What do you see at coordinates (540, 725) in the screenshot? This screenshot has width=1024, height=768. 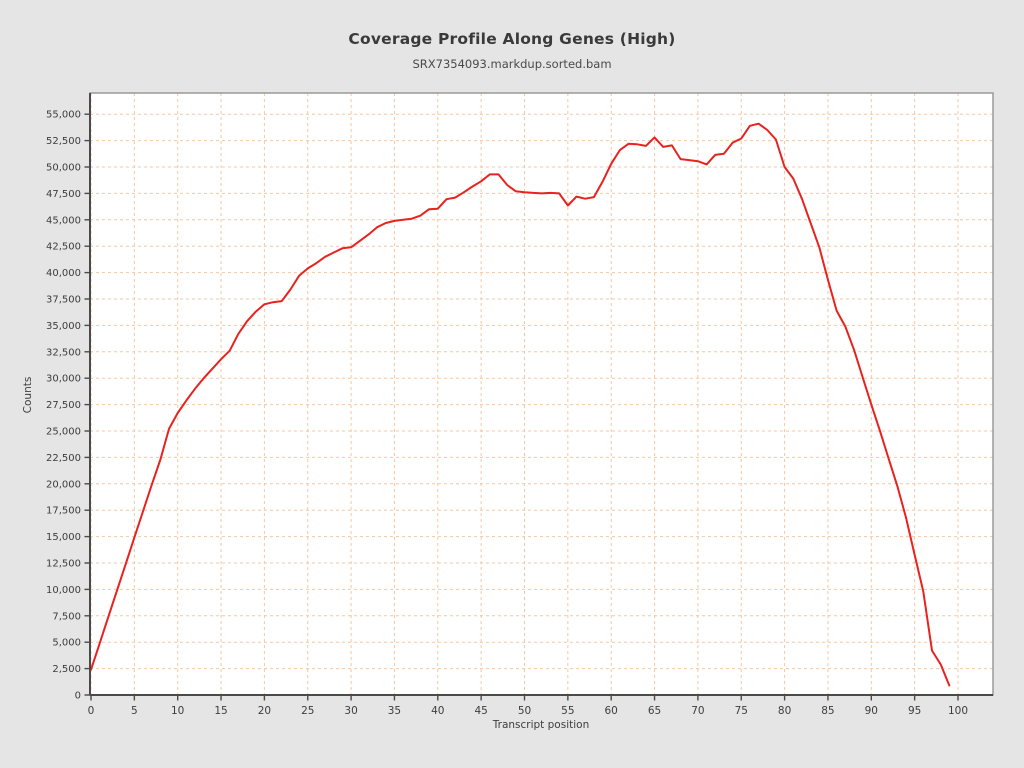 I see `x-axis-label: Transcript position` at bounding box center [540, 725].